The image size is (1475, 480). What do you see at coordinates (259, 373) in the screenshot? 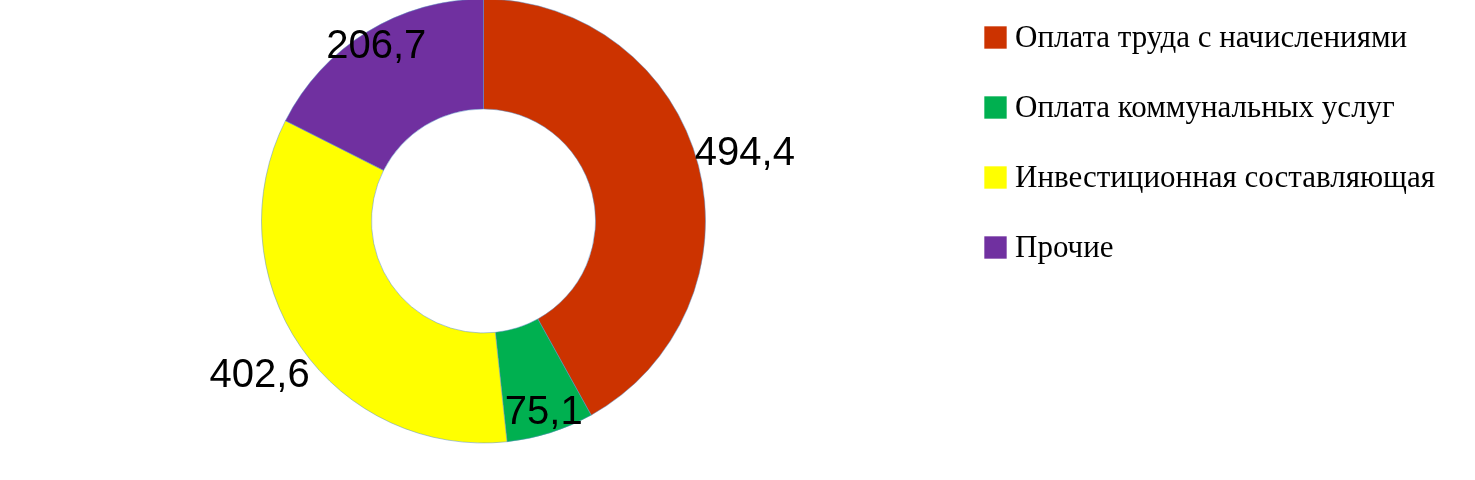
I see `data-label: 402,6` at bounding box center [259, 373].